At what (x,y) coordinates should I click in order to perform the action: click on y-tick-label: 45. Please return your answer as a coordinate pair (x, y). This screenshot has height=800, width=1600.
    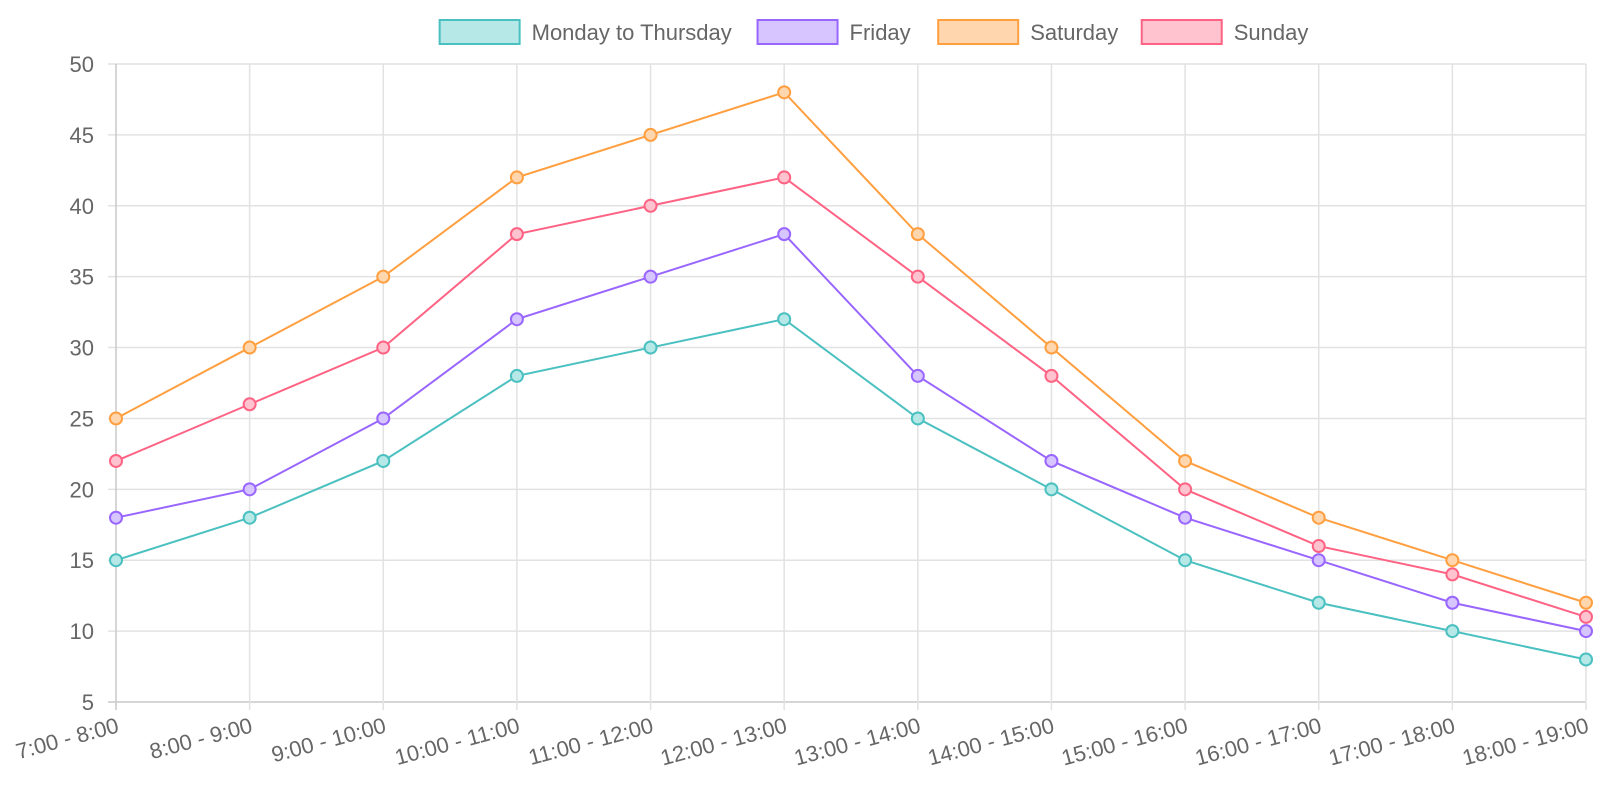
    Looking at the image, I should click on (82, 135).